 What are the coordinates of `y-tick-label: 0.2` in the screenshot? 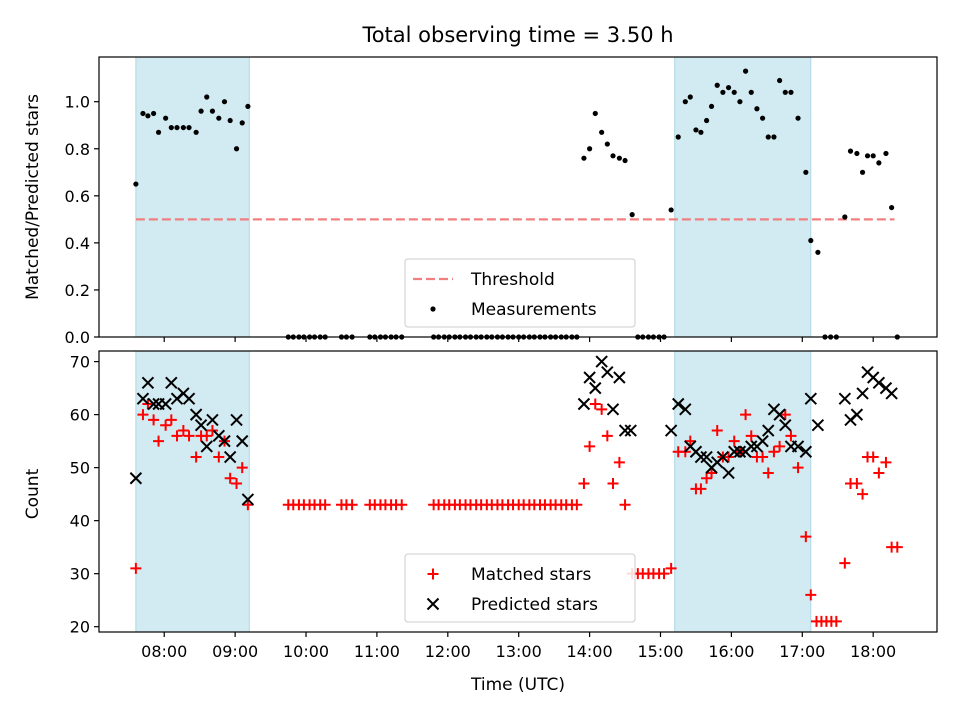 It's located at (77, 290).